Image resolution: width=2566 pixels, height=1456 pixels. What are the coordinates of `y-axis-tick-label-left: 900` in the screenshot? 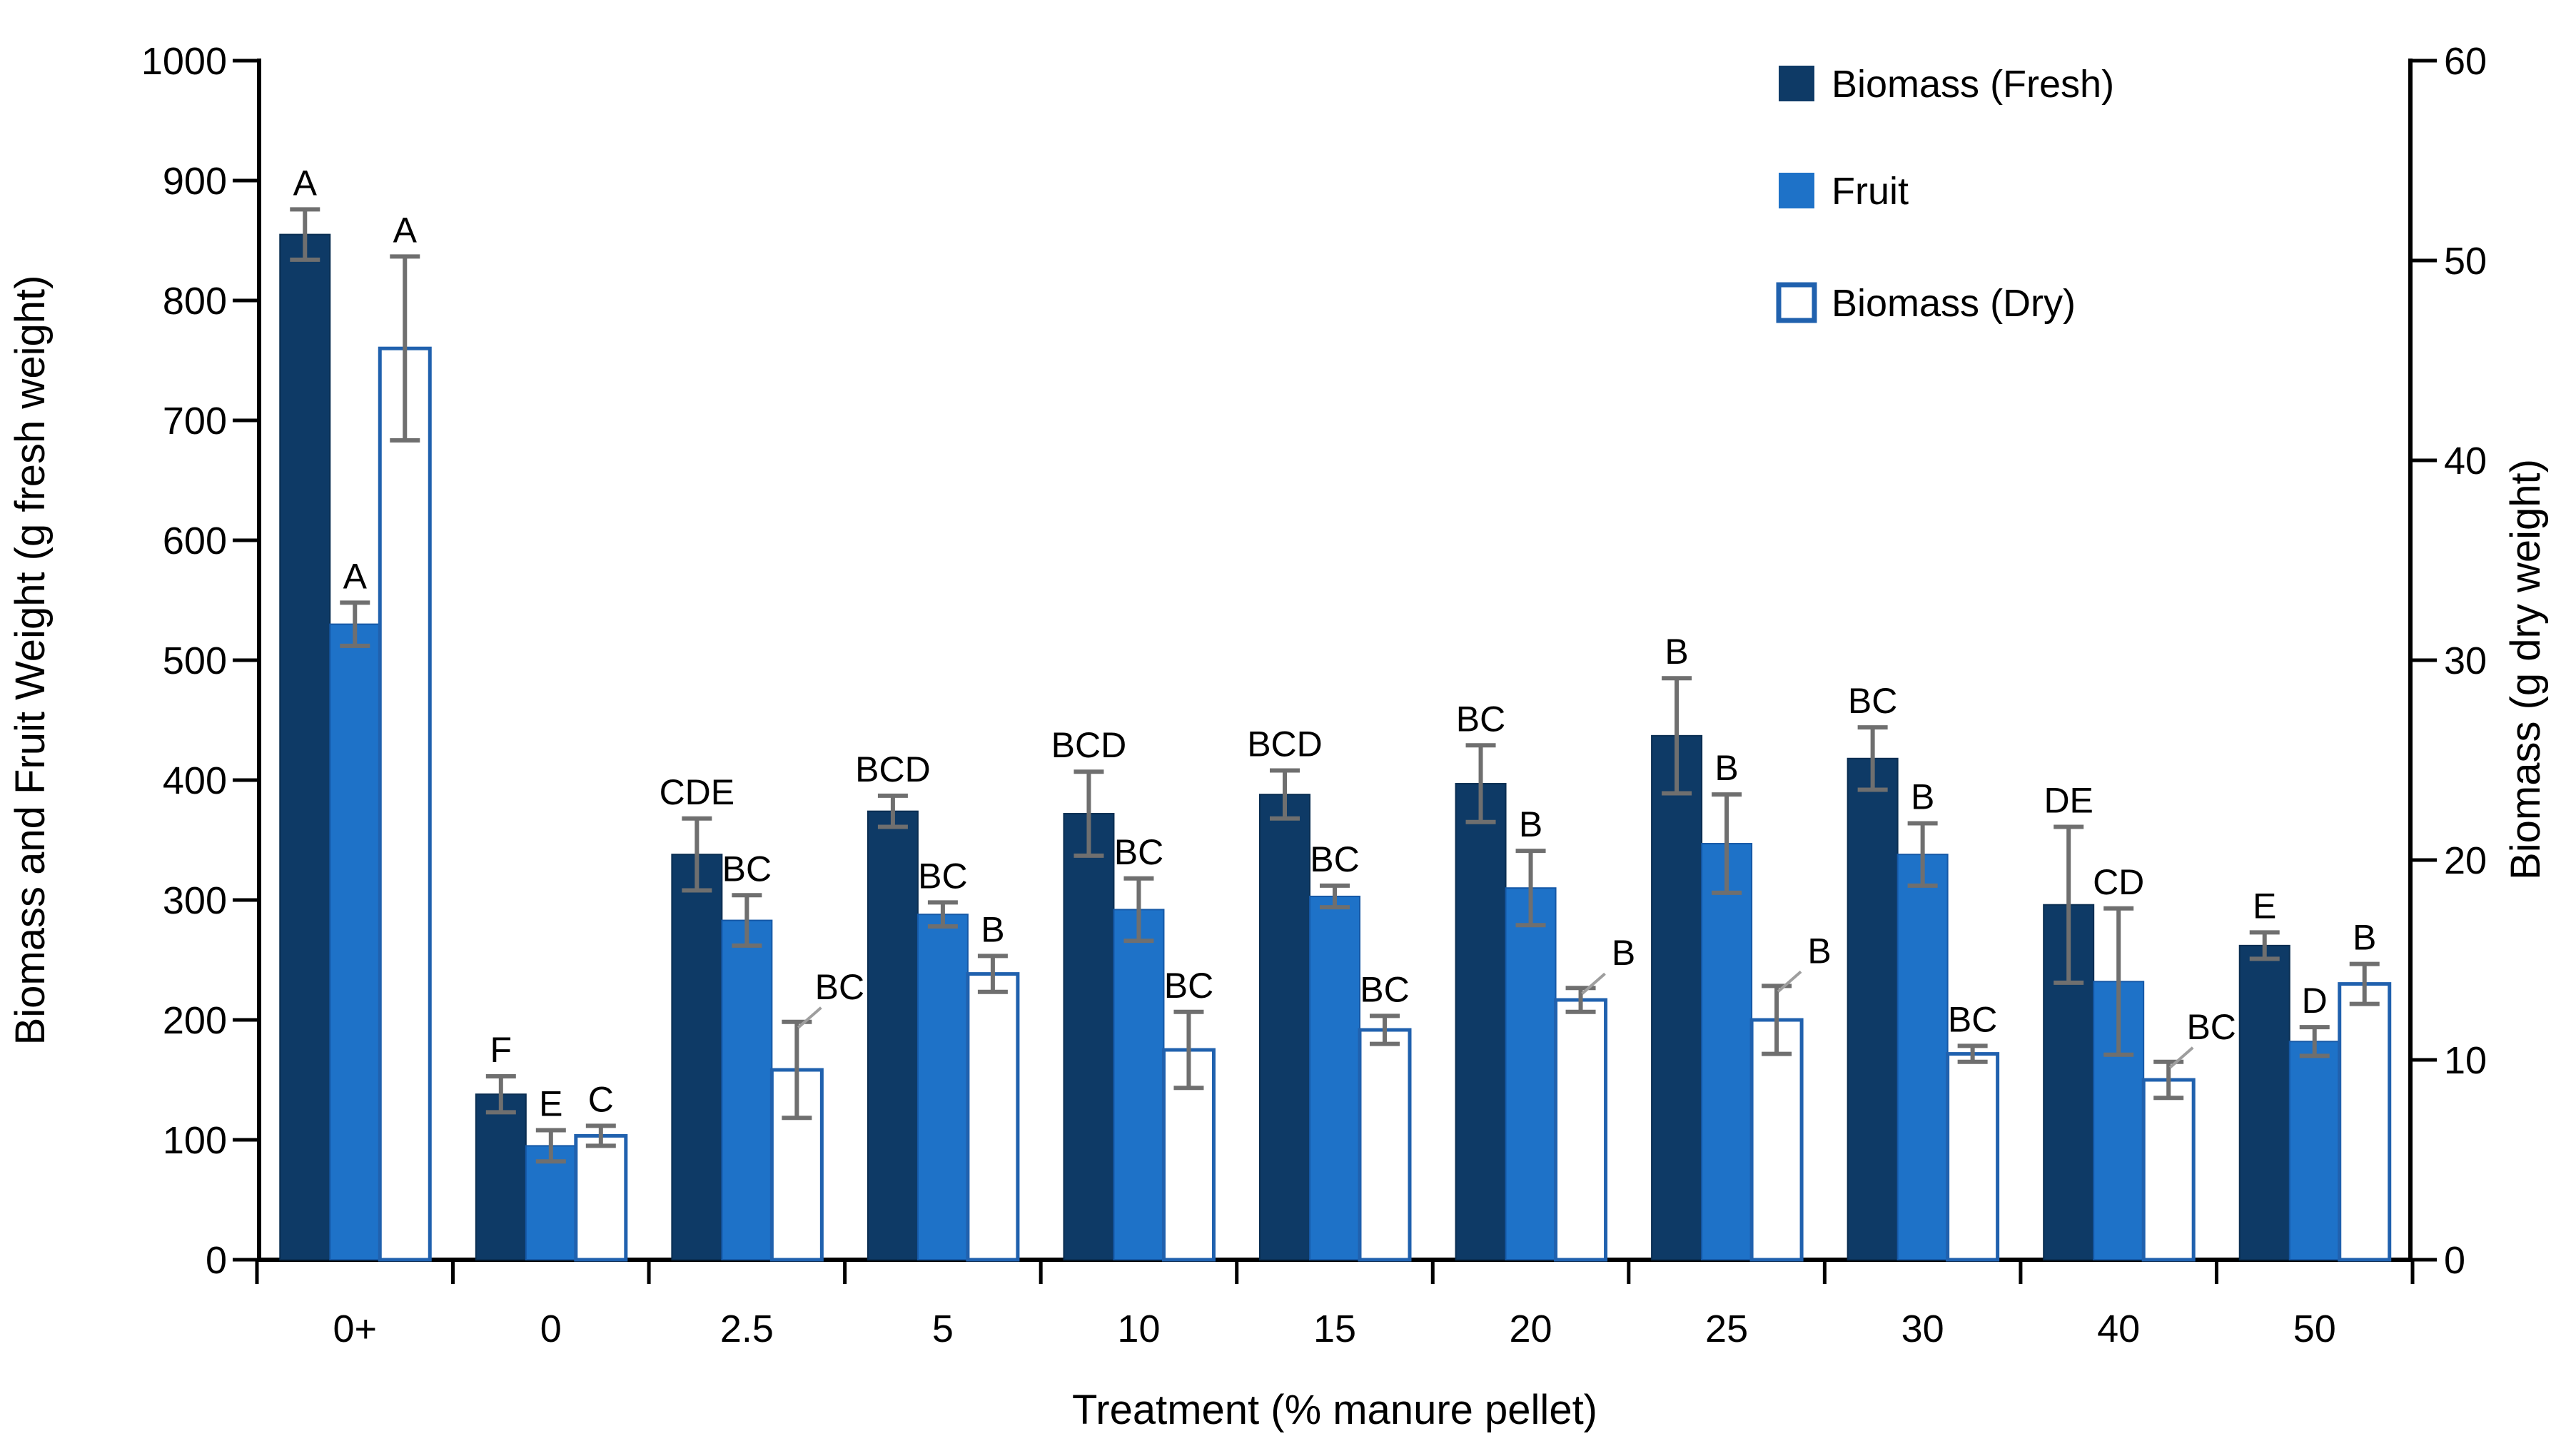 It's located at (195, 181).